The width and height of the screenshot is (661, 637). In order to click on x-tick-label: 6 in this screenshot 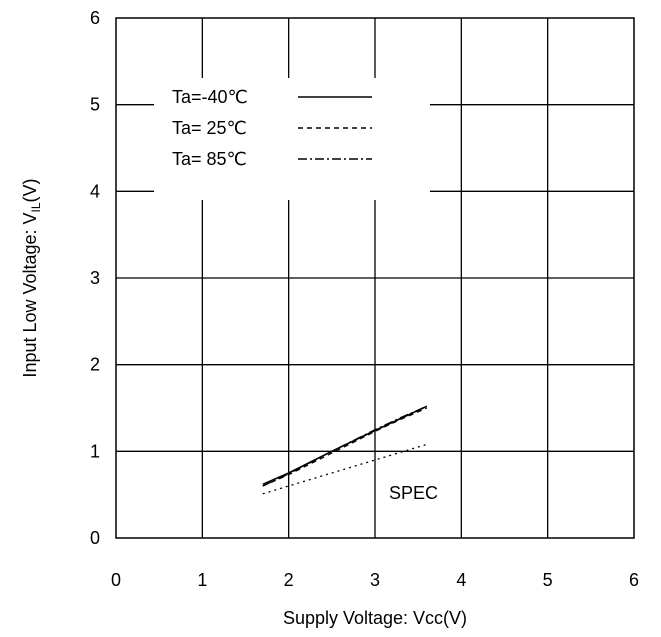, I will do `click(634, 580)`.